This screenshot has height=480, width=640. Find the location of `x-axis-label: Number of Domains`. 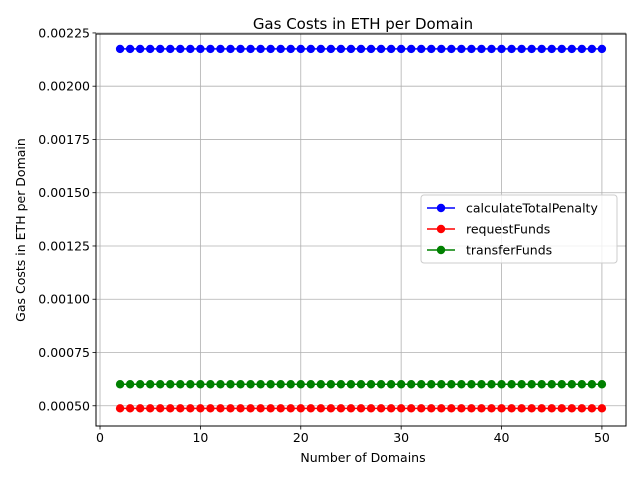

x-axis-label: Number of Domains is located at coordinates (362, 457).